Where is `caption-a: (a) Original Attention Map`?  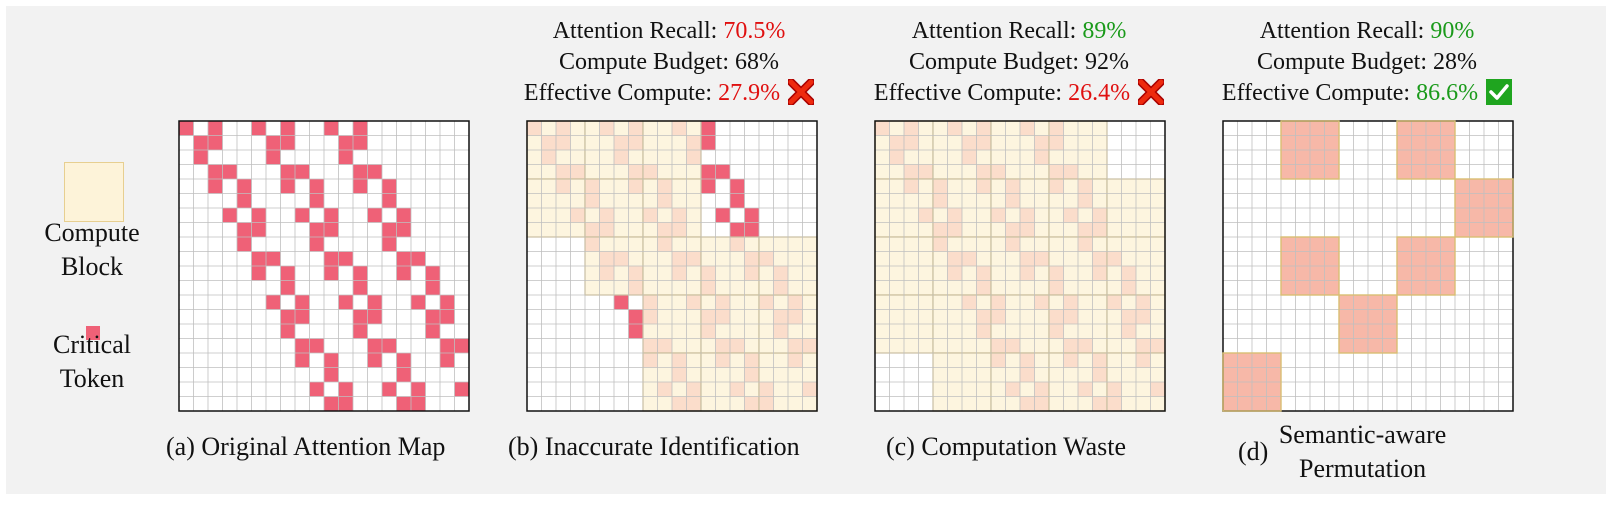
caption-a: (a) Original Attention Map is located at coordinates (306, 446).